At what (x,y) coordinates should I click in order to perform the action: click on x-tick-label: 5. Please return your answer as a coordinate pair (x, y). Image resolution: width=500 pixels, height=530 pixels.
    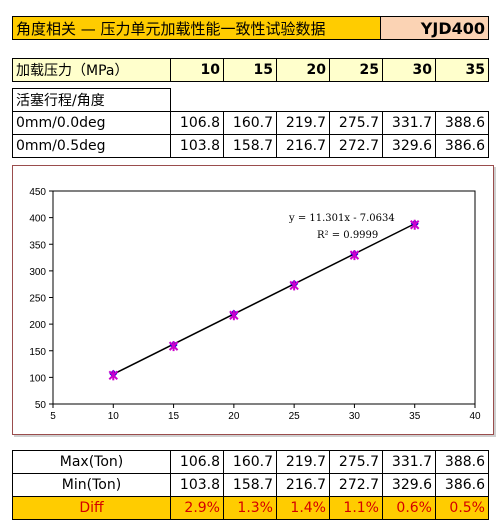
    Looking at the image, I should click on (53, 416).